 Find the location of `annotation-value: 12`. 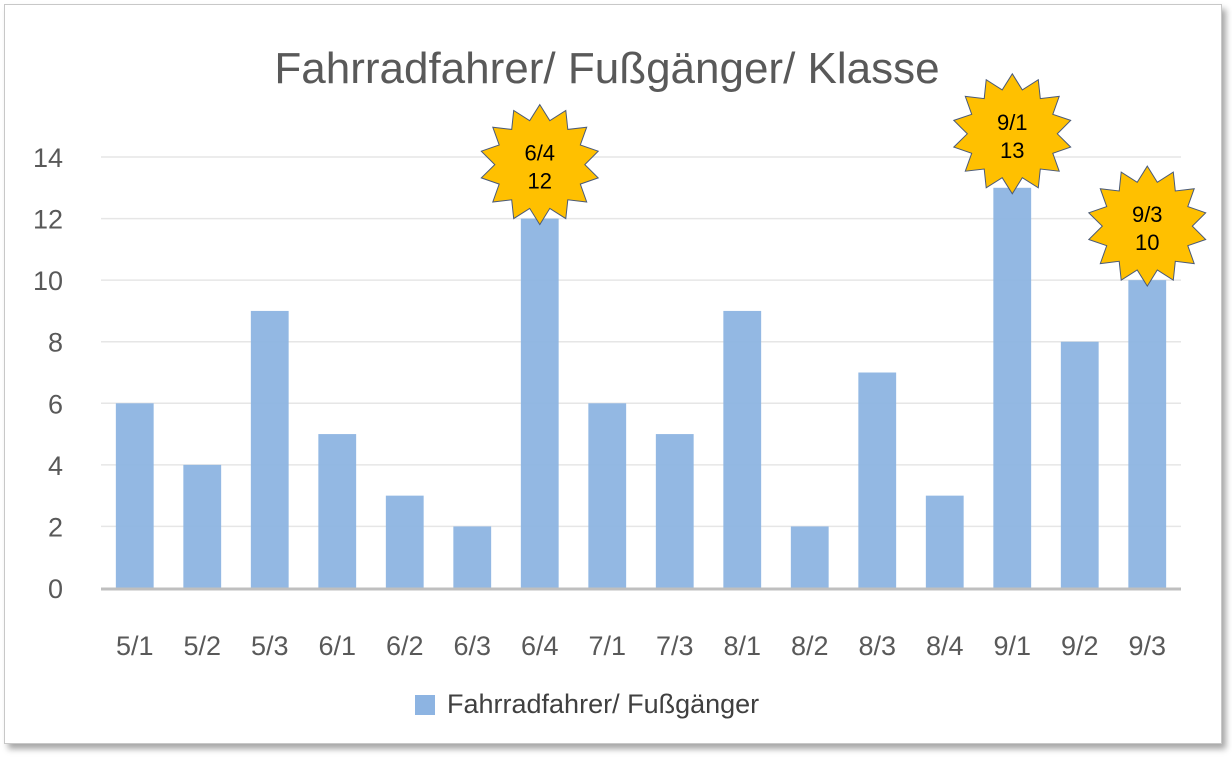

annotation-value: 12 is located at coordinates (540, 181).